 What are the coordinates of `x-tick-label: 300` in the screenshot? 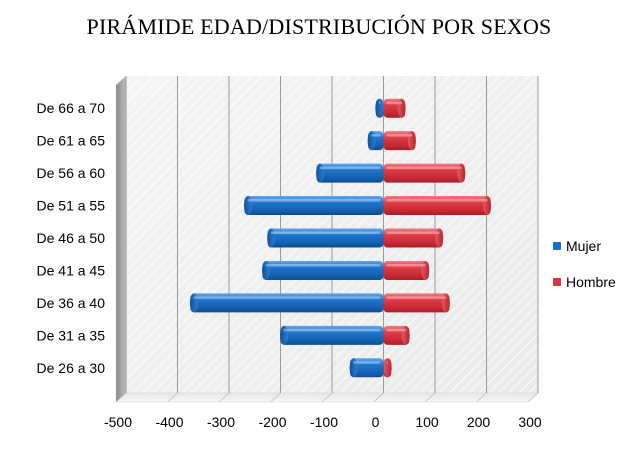 It's located at (530, 422).